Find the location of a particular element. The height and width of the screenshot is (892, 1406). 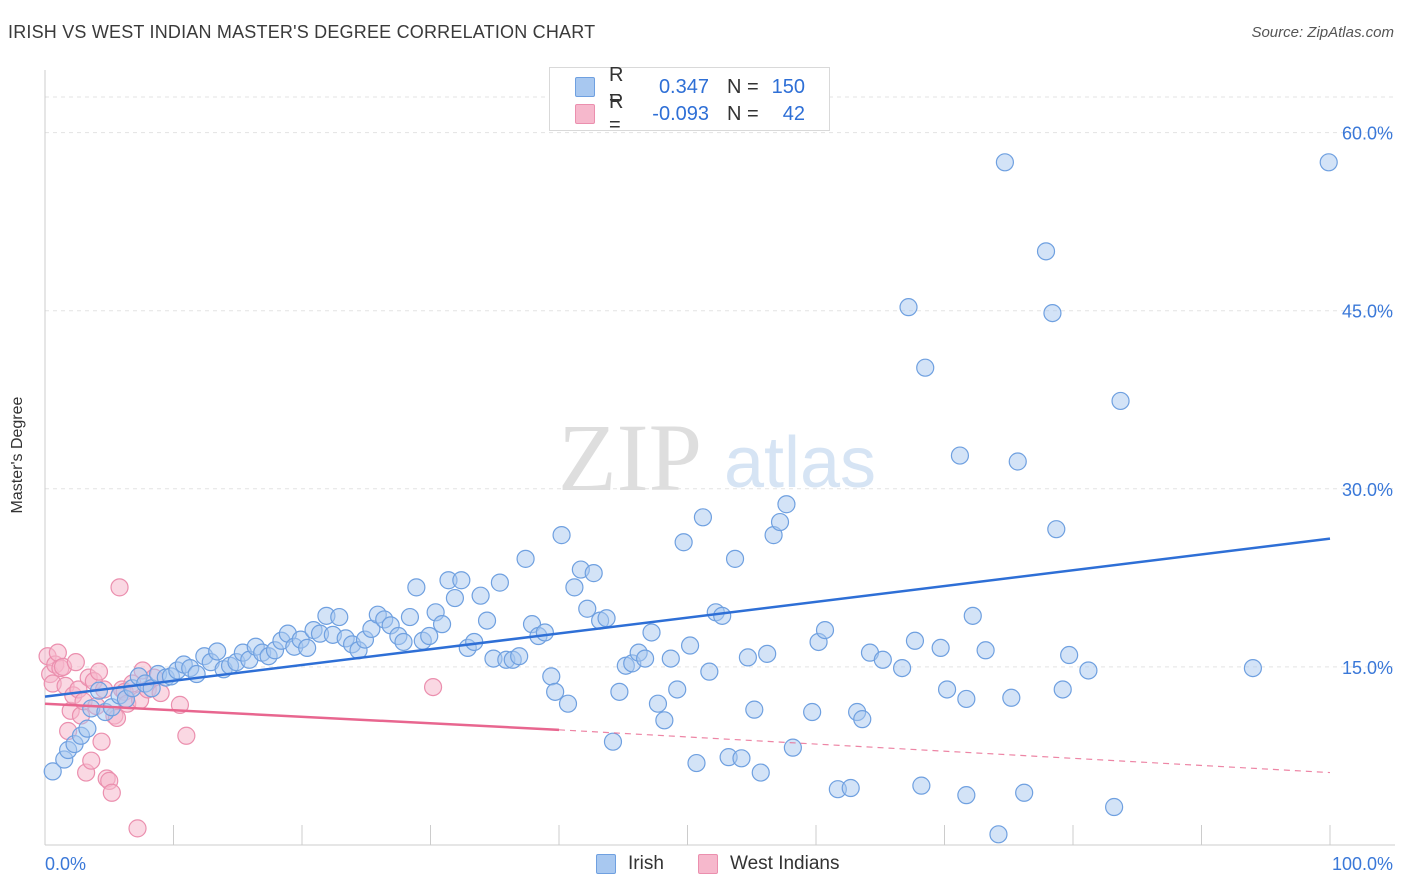

west-indians-trend-line is located at coordinates (302, 717).